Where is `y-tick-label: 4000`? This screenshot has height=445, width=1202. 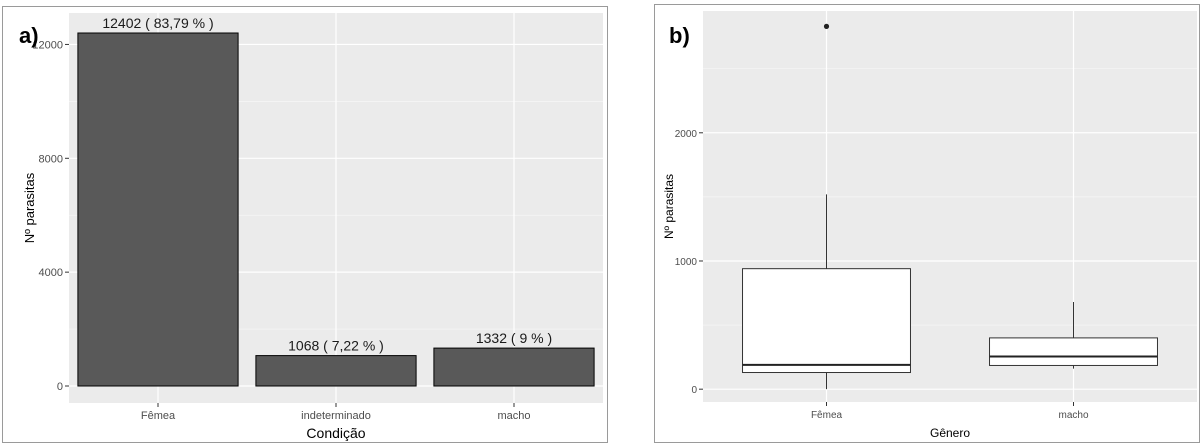 y-tick-label: 4000 is located at coordinates (51, 273).